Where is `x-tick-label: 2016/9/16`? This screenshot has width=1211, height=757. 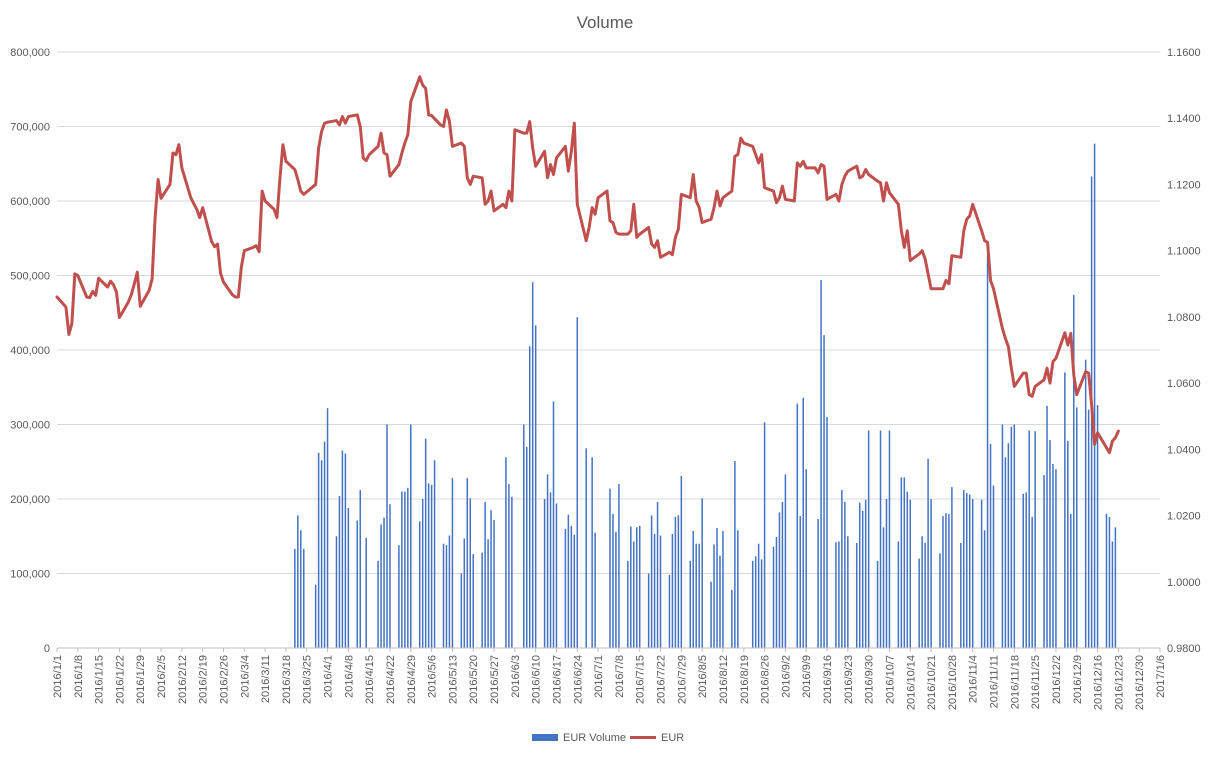
x-tick-label: 2016/9/16 is located at coordinates (828, 679).